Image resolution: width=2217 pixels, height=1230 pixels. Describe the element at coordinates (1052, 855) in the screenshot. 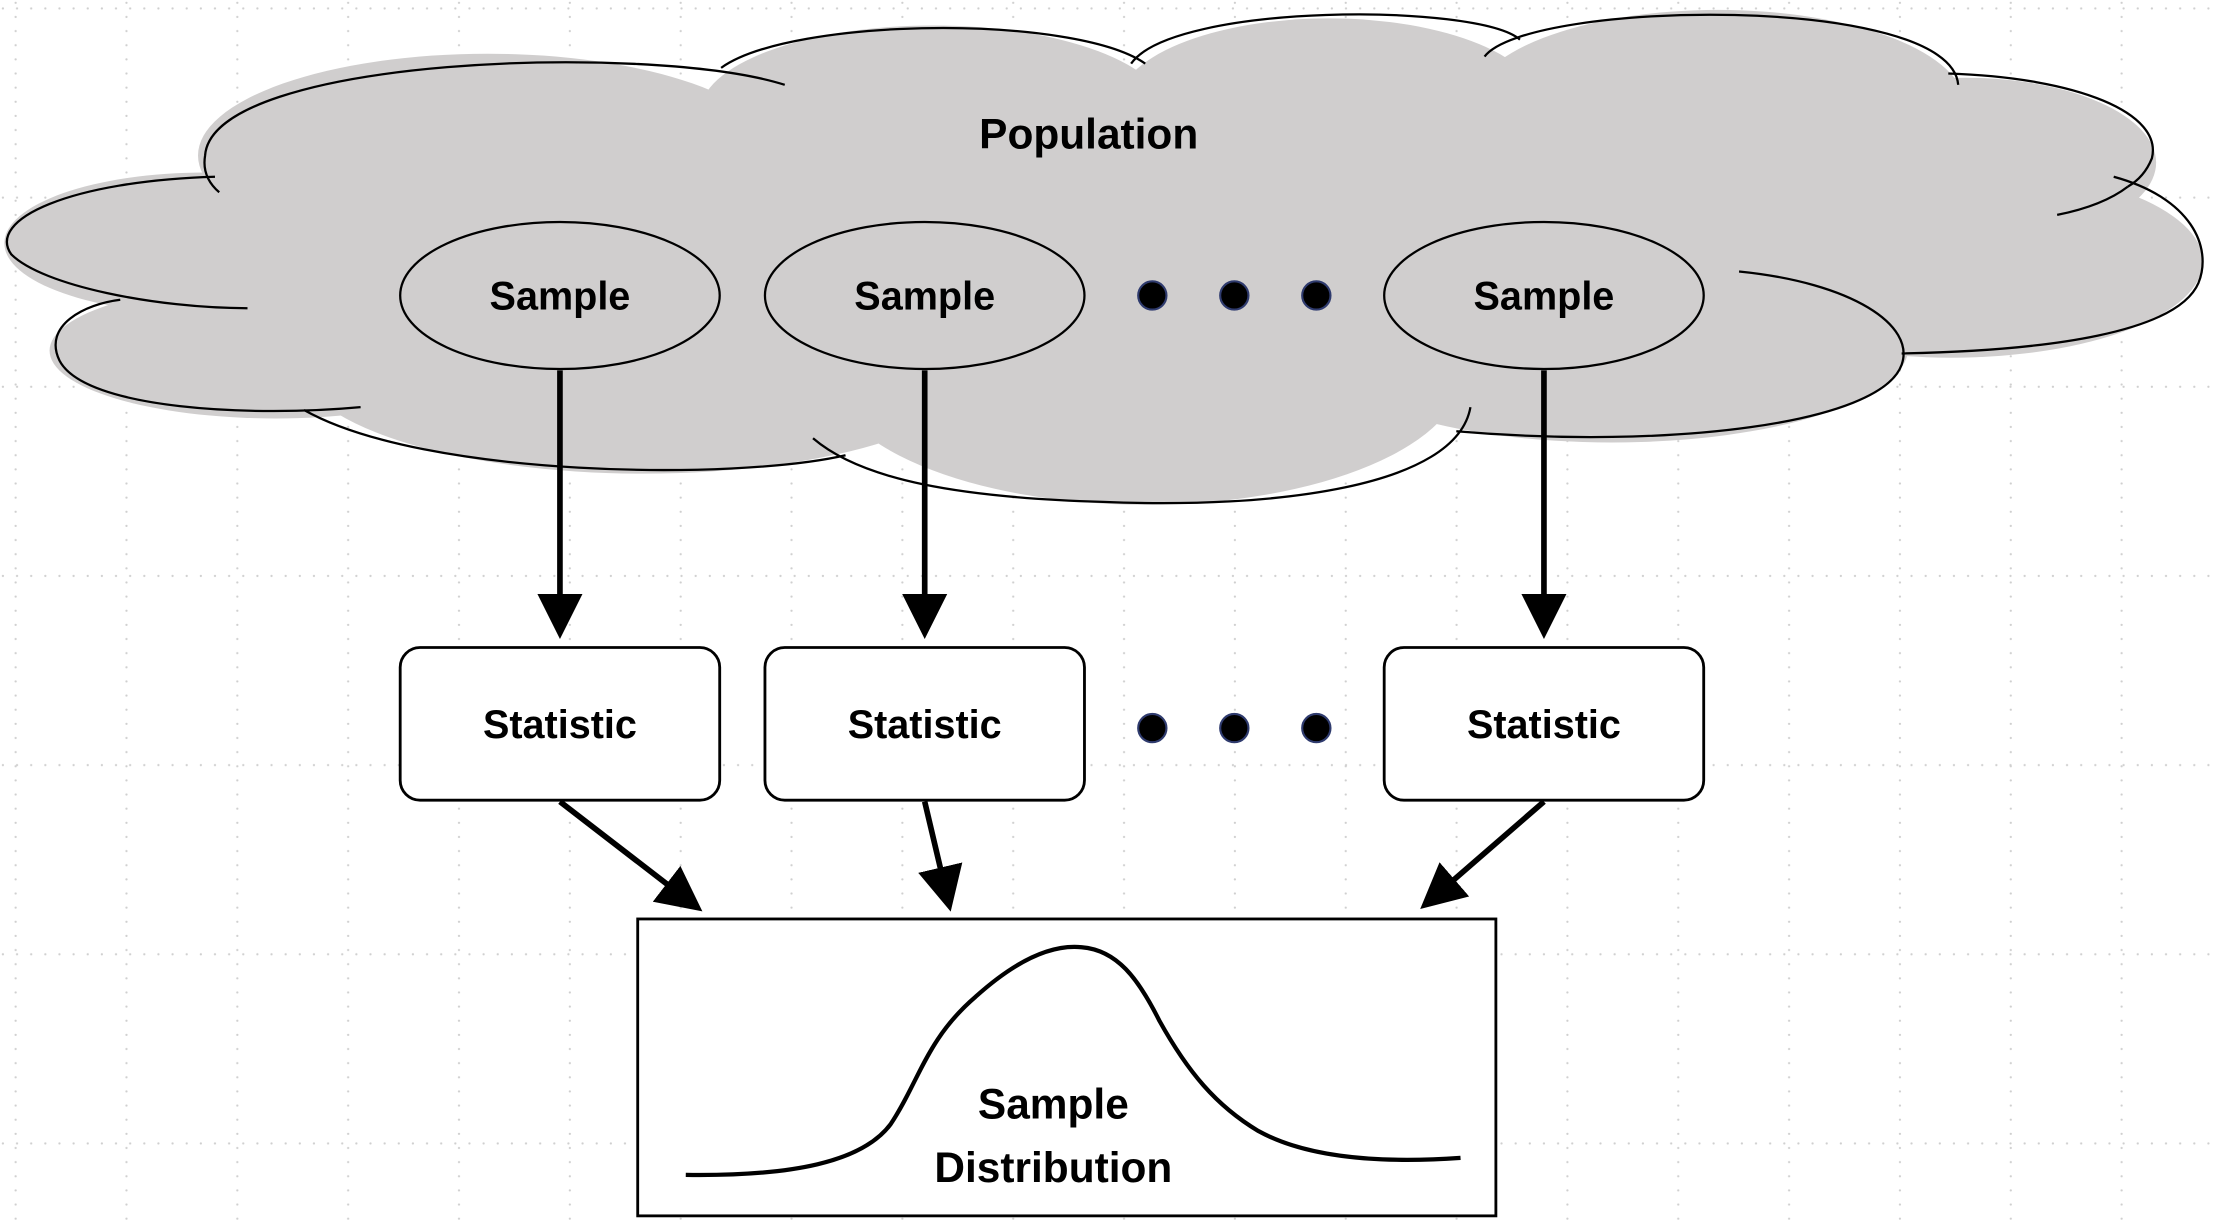

I see `statistic-to-distribution-arrows` at that location.